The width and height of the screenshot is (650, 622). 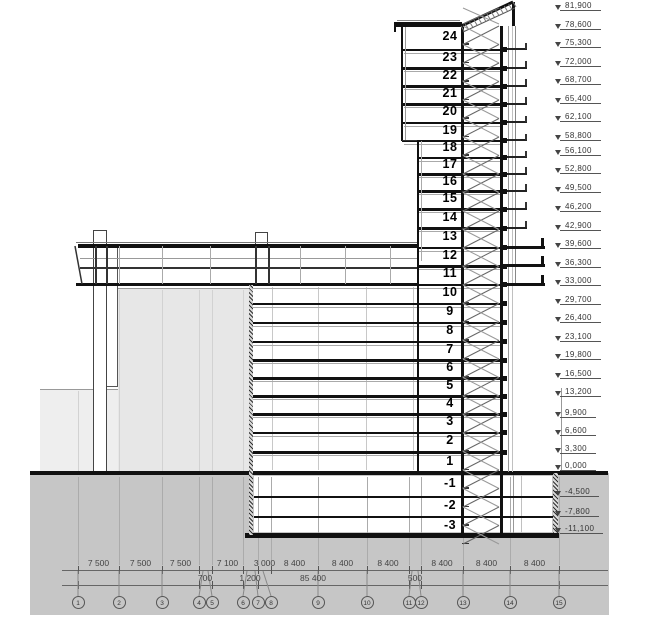 I want to click on elevation-label: 78,600, so click(x=580, y=25).